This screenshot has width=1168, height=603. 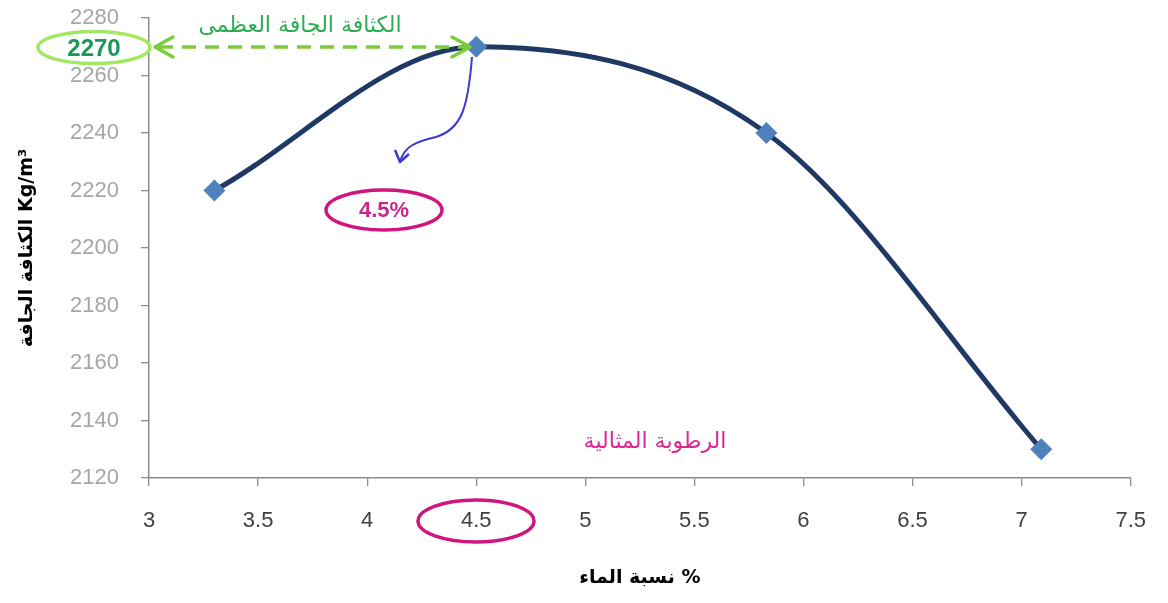 I want to click on annotation: 4.5%, so click(x=384, y=210).